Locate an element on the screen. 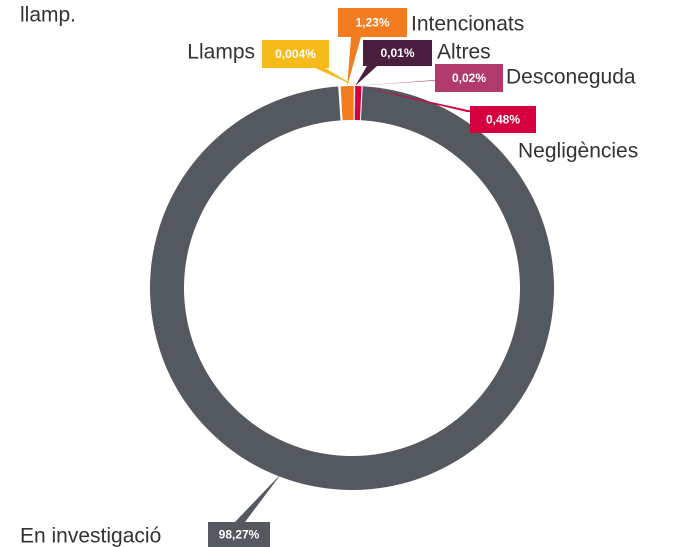 This screenshot has height=547, width=678. slice-name: Intencionats is located at coordinates (467, 24).